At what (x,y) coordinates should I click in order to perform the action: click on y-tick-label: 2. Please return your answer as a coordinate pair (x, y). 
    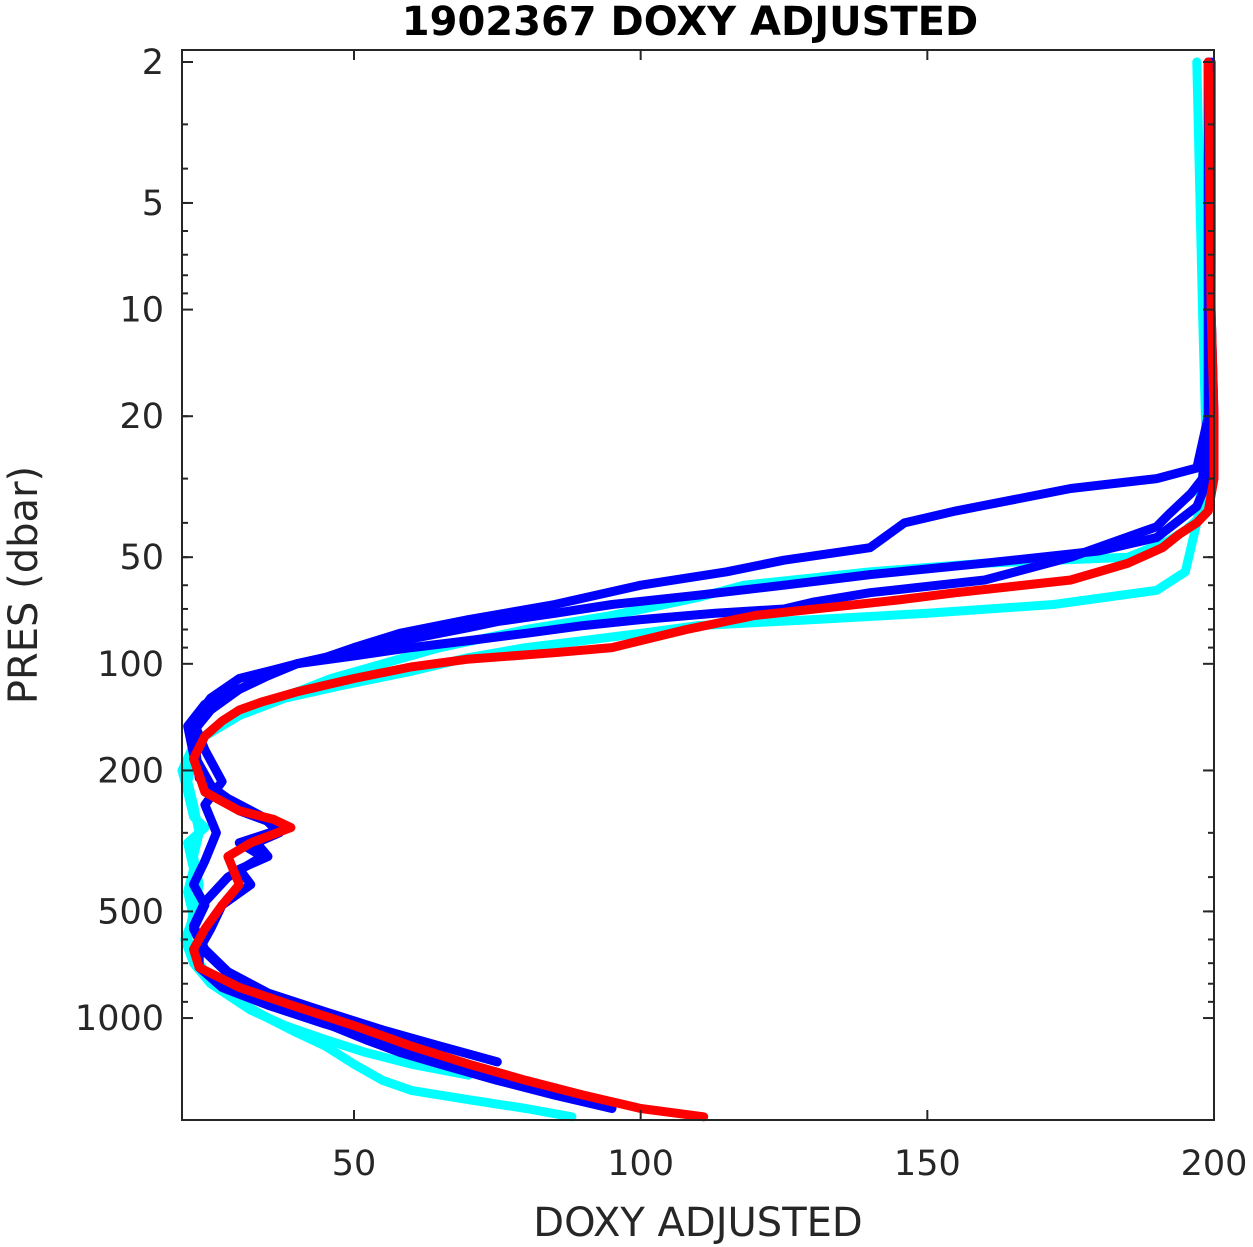
    Looking at the image, I should click on (153, 63).